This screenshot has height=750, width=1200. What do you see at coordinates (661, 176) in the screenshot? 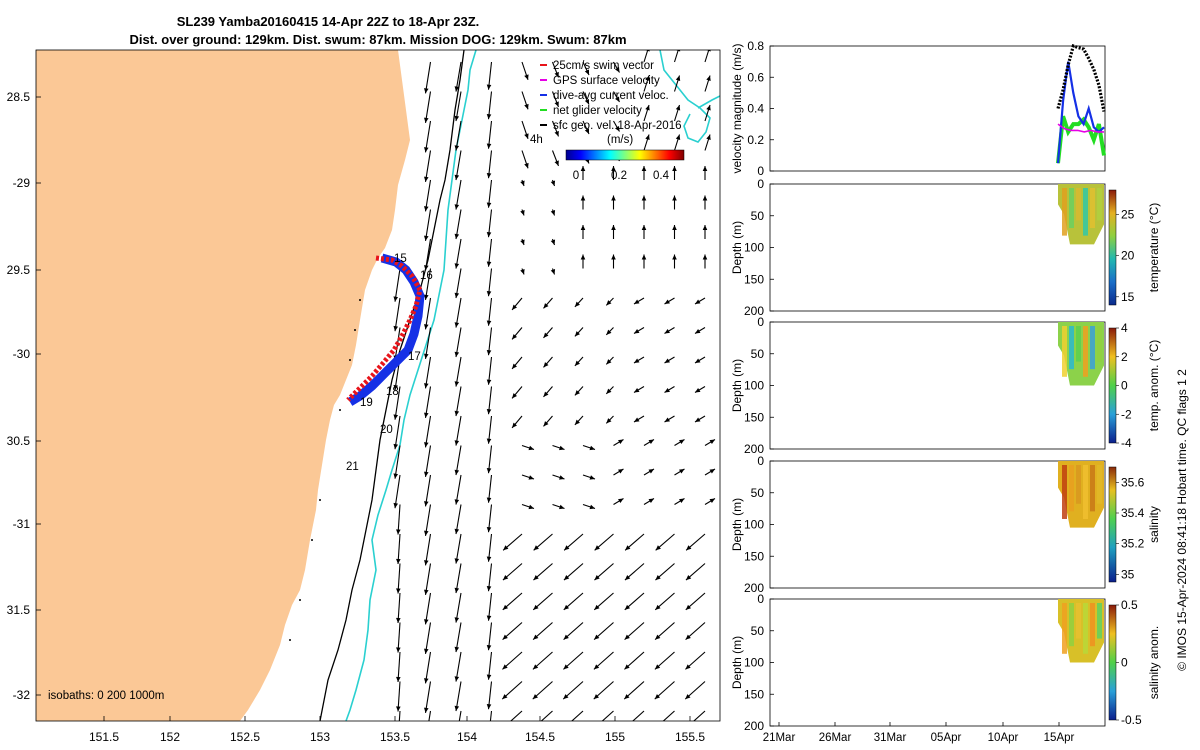
I see `speed-colorbar-tick: 0.4` at bounding box center [661, 176].